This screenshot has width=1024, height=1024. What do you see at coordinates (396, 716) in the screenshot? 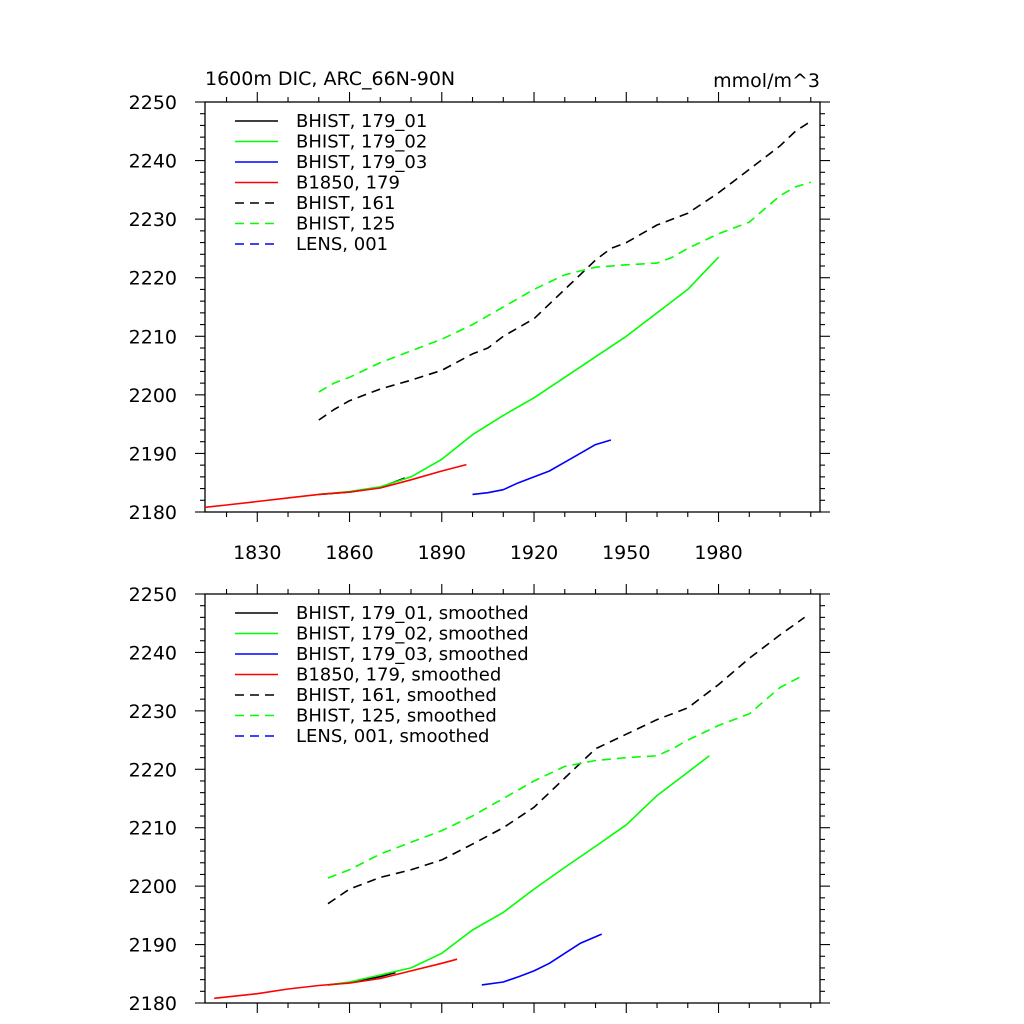
I see `legend-label: BHIST, 125, smoothed` at bounding box center [396, 716].